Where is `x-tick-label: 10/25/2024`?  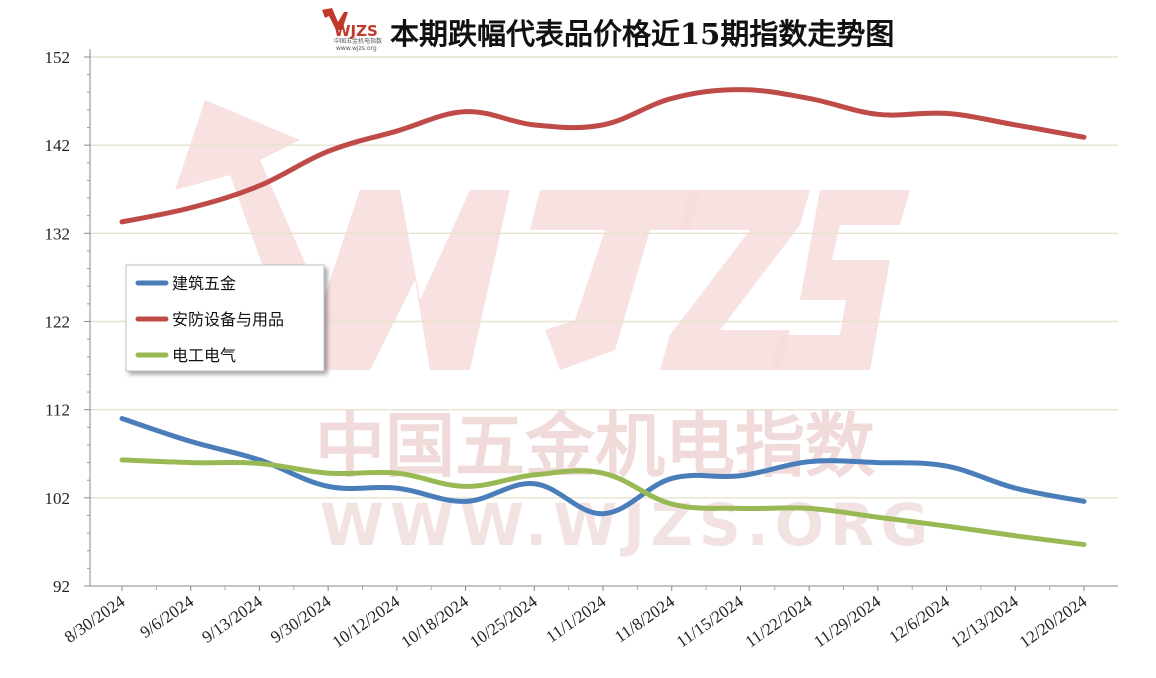 x-tick-label: 10/25/2024 is located at coordinates (503, 621).